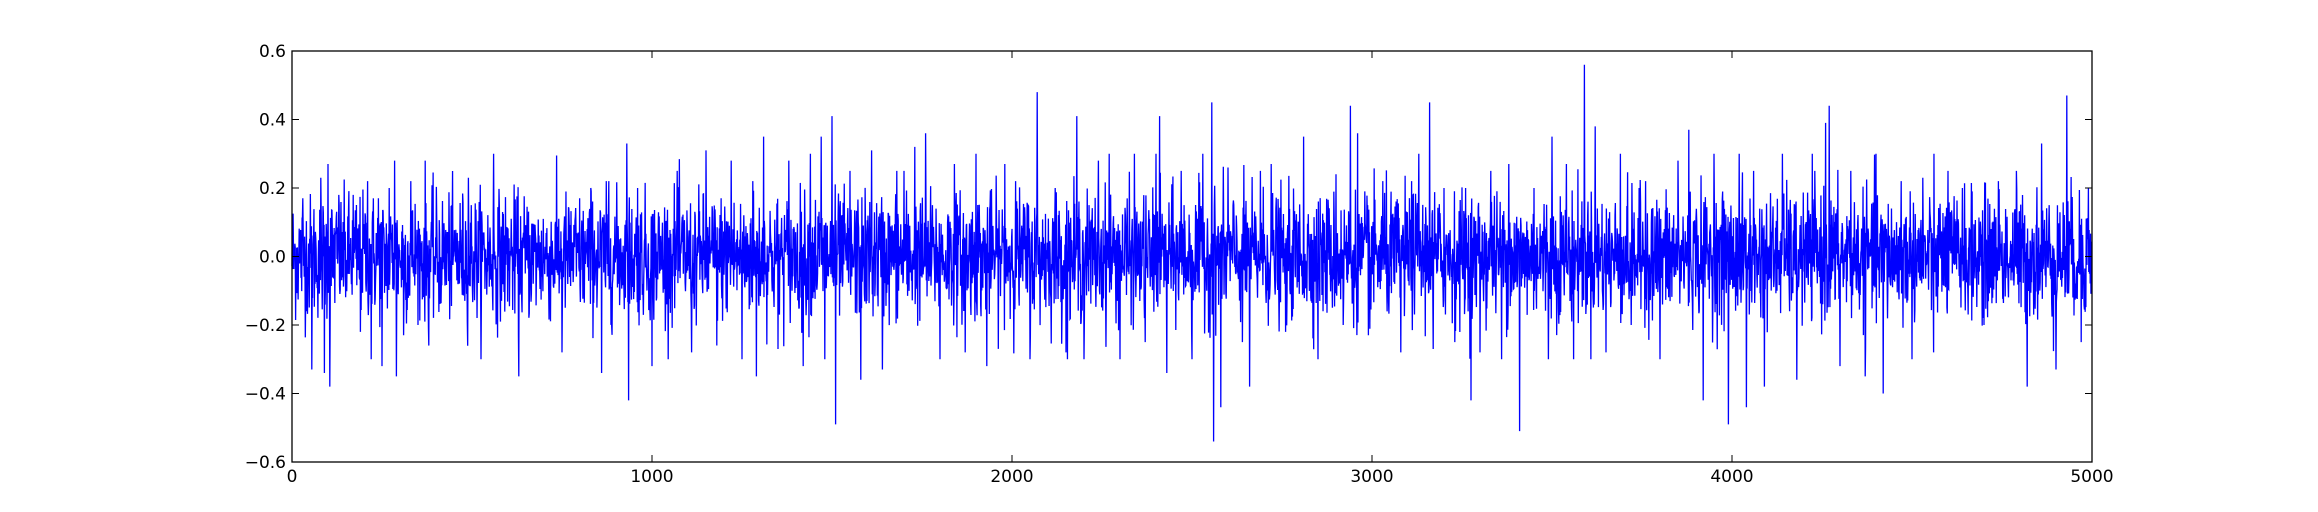  I want to click on y-tick-label: −0.4, so click(265, 395).